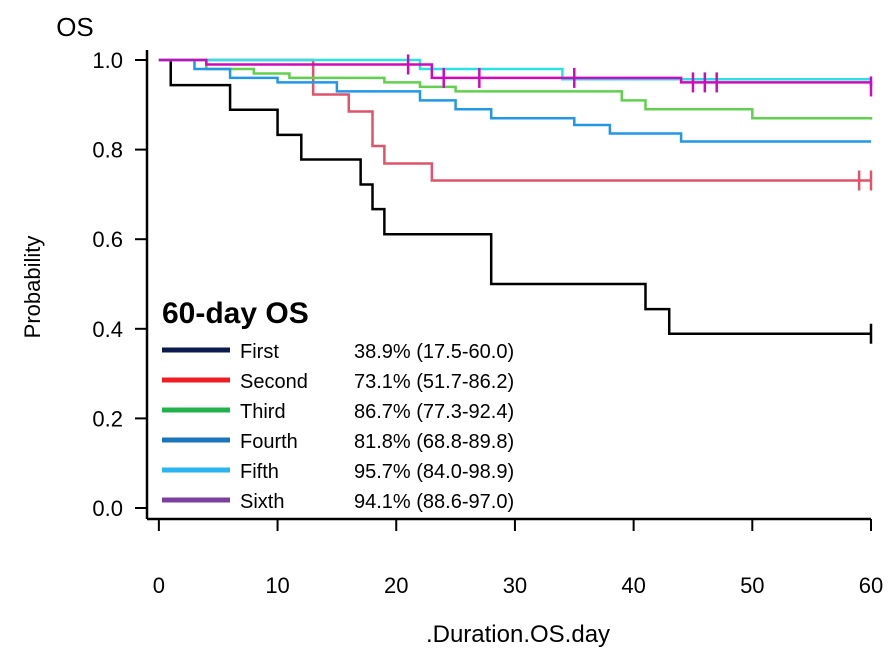  I want to click on legend-series-name: Fourth, so click(269, 442).